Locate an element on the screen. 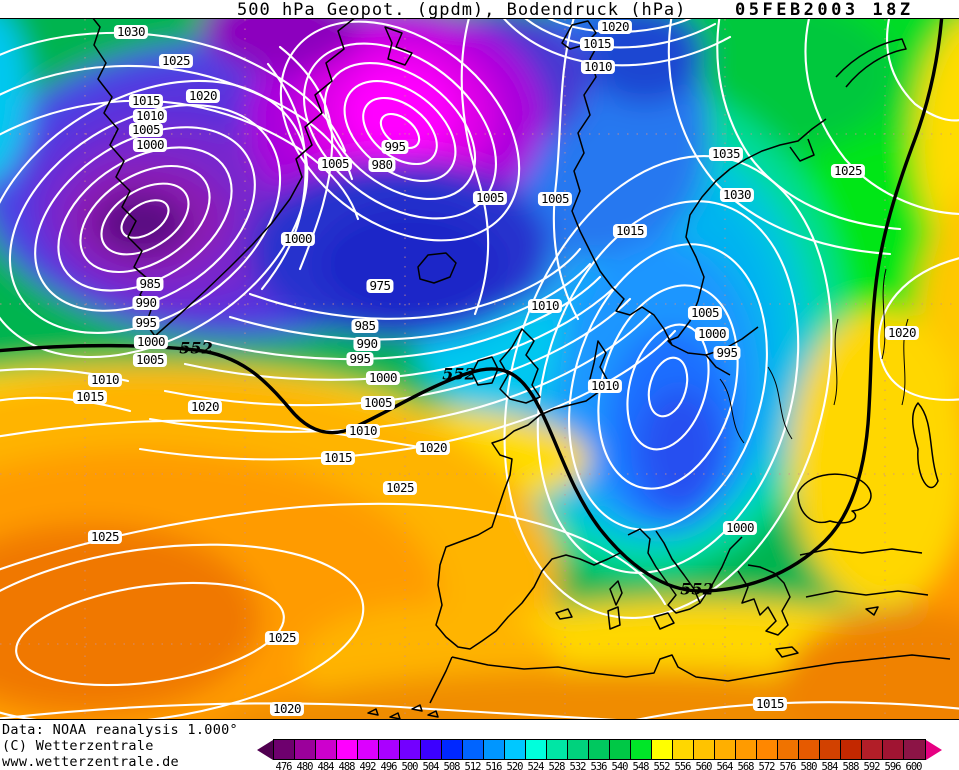 Image resolution: width=959 pixels, height=770 pixels. colorbar-scale-value: 556 is located at coordinates (683, 765).